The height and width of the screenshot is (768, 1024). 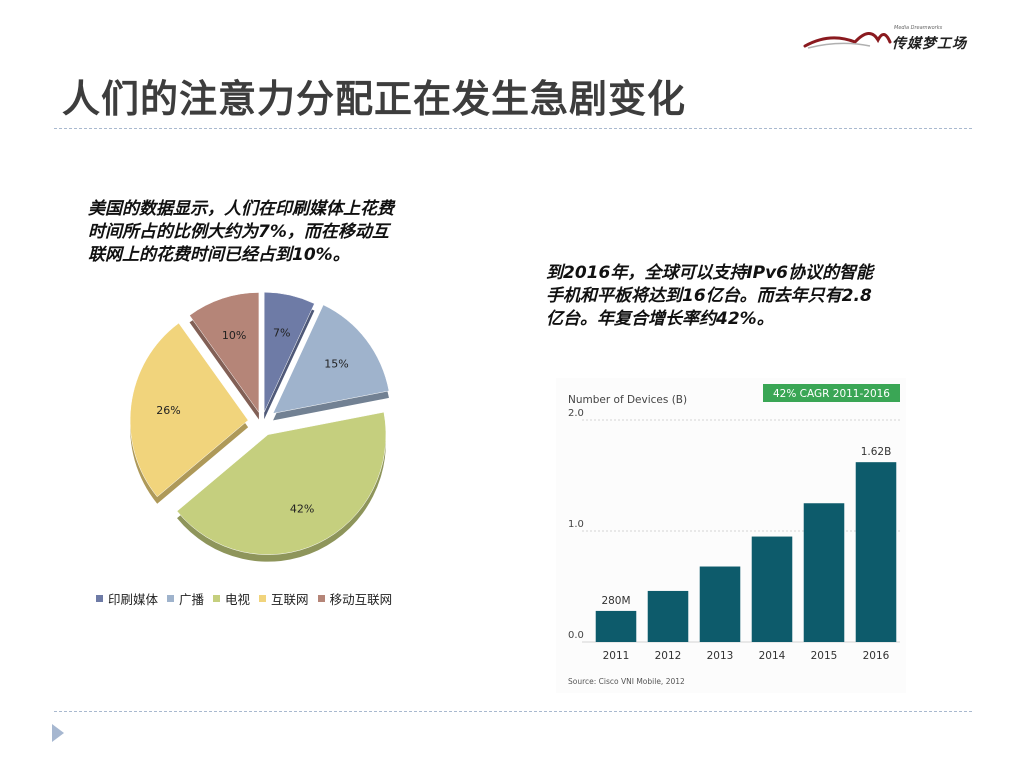 What do you see at coordinates (627, 400) in the screenshot?
I see `bar-chart-title: Number of Devices (B)` at bounding box center [627, 400].